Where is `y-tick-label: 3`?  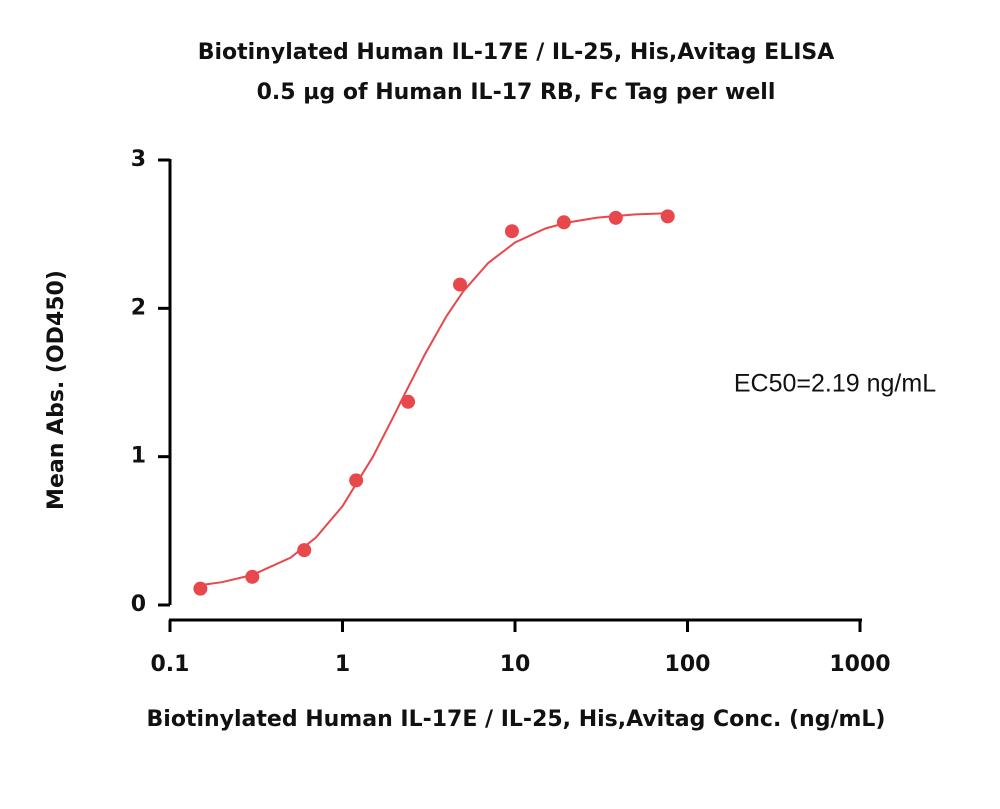
y-tick-label: 3 is located at coordinates (138, 159).